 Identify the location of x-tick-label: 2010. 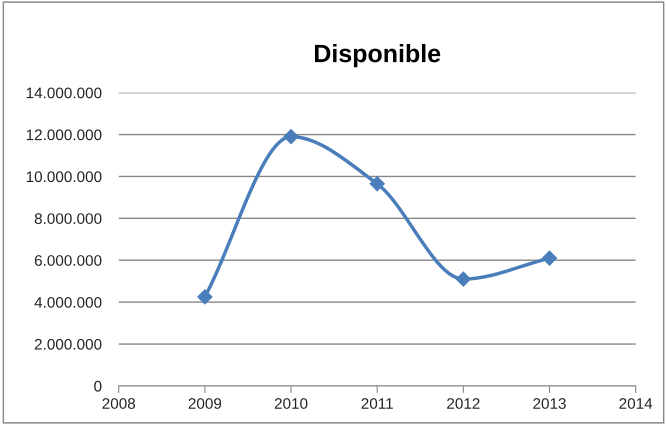
(291, 403).